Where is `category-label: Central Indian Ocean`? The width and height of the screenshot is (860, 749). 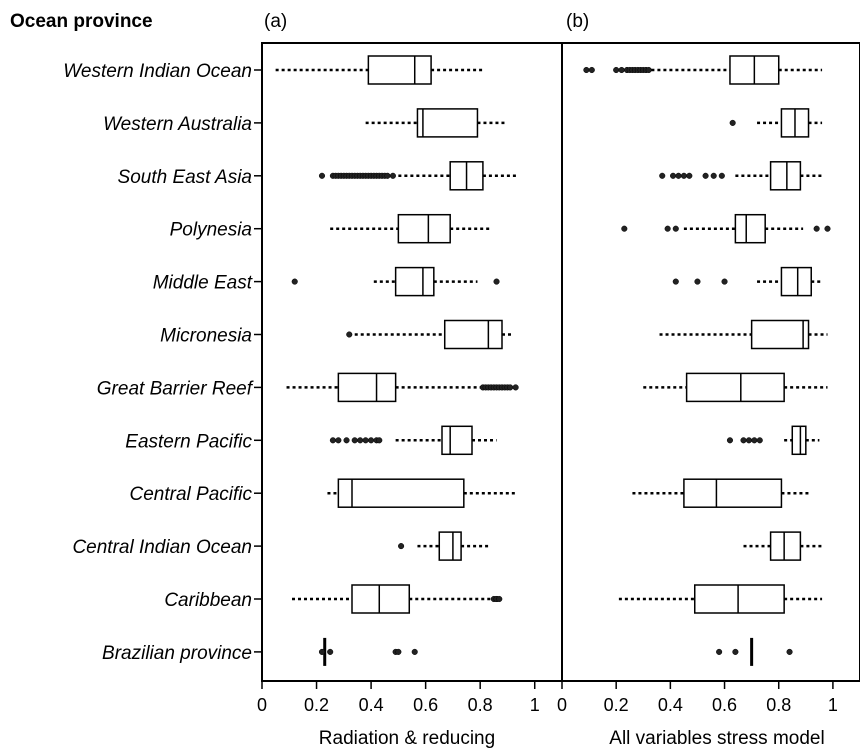 category-label: Central Indian Ocean is located at coordinates (162, 547).